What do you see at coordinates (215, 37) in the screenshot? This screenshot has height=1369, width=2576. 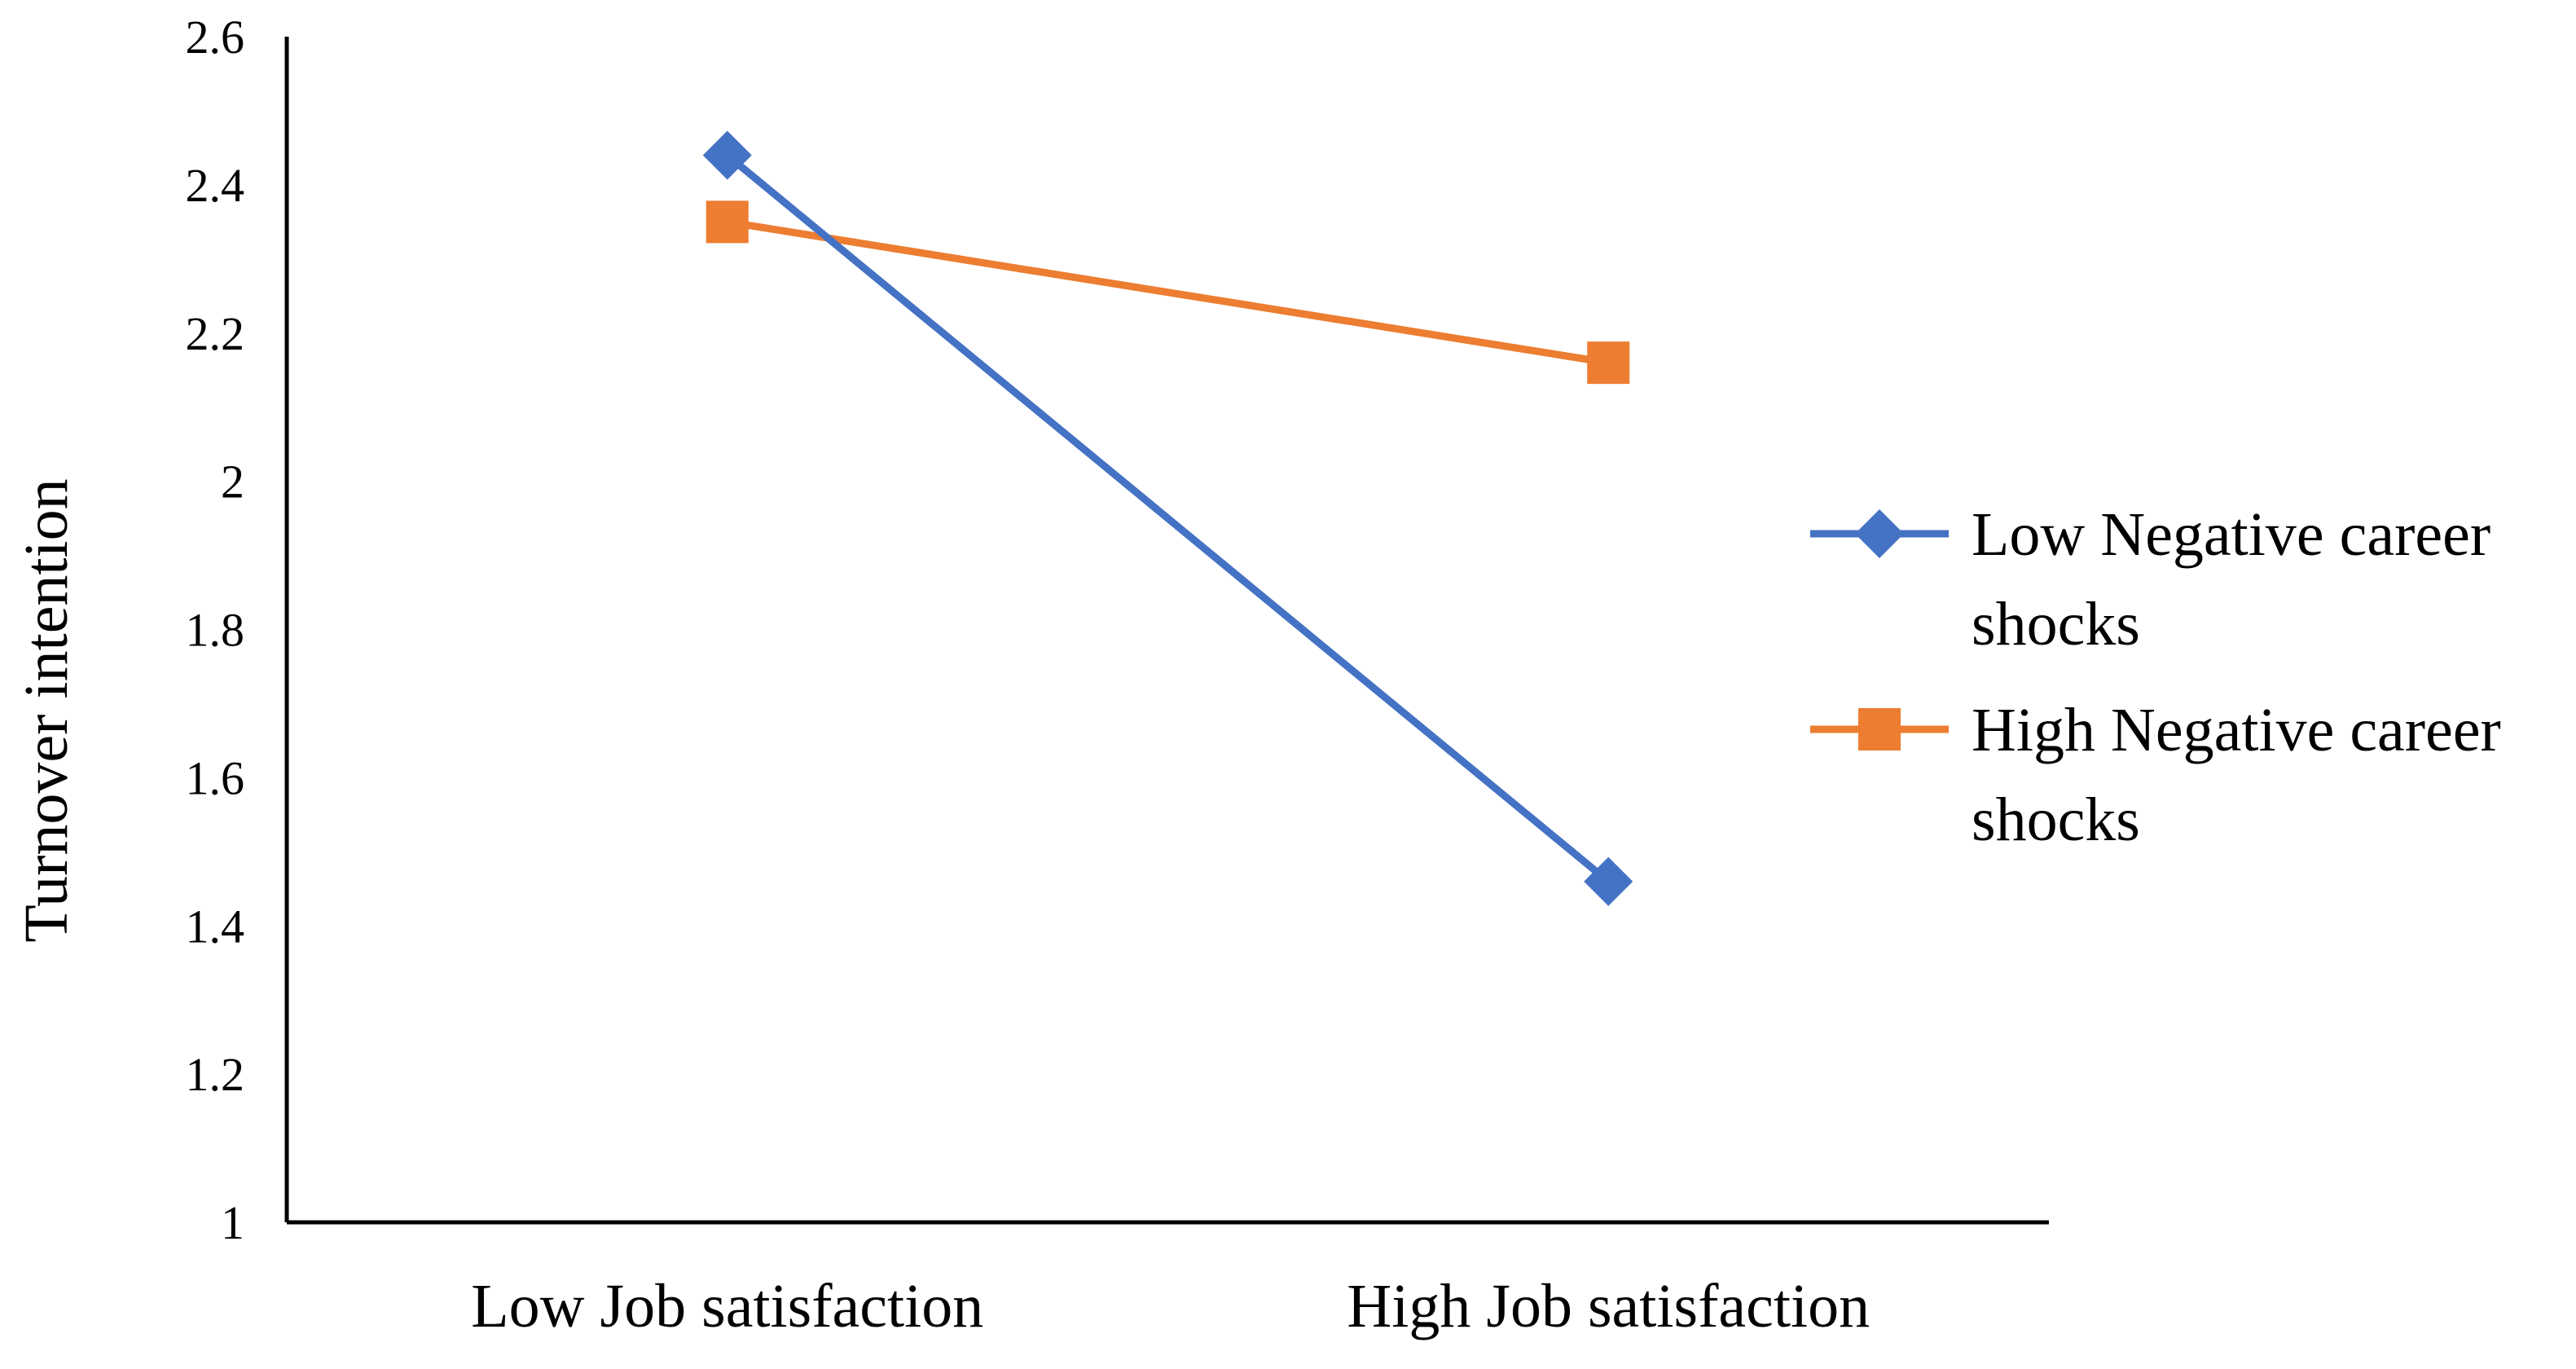 I see `y-tick-label: 2.6` at bounding box center [215, 37].